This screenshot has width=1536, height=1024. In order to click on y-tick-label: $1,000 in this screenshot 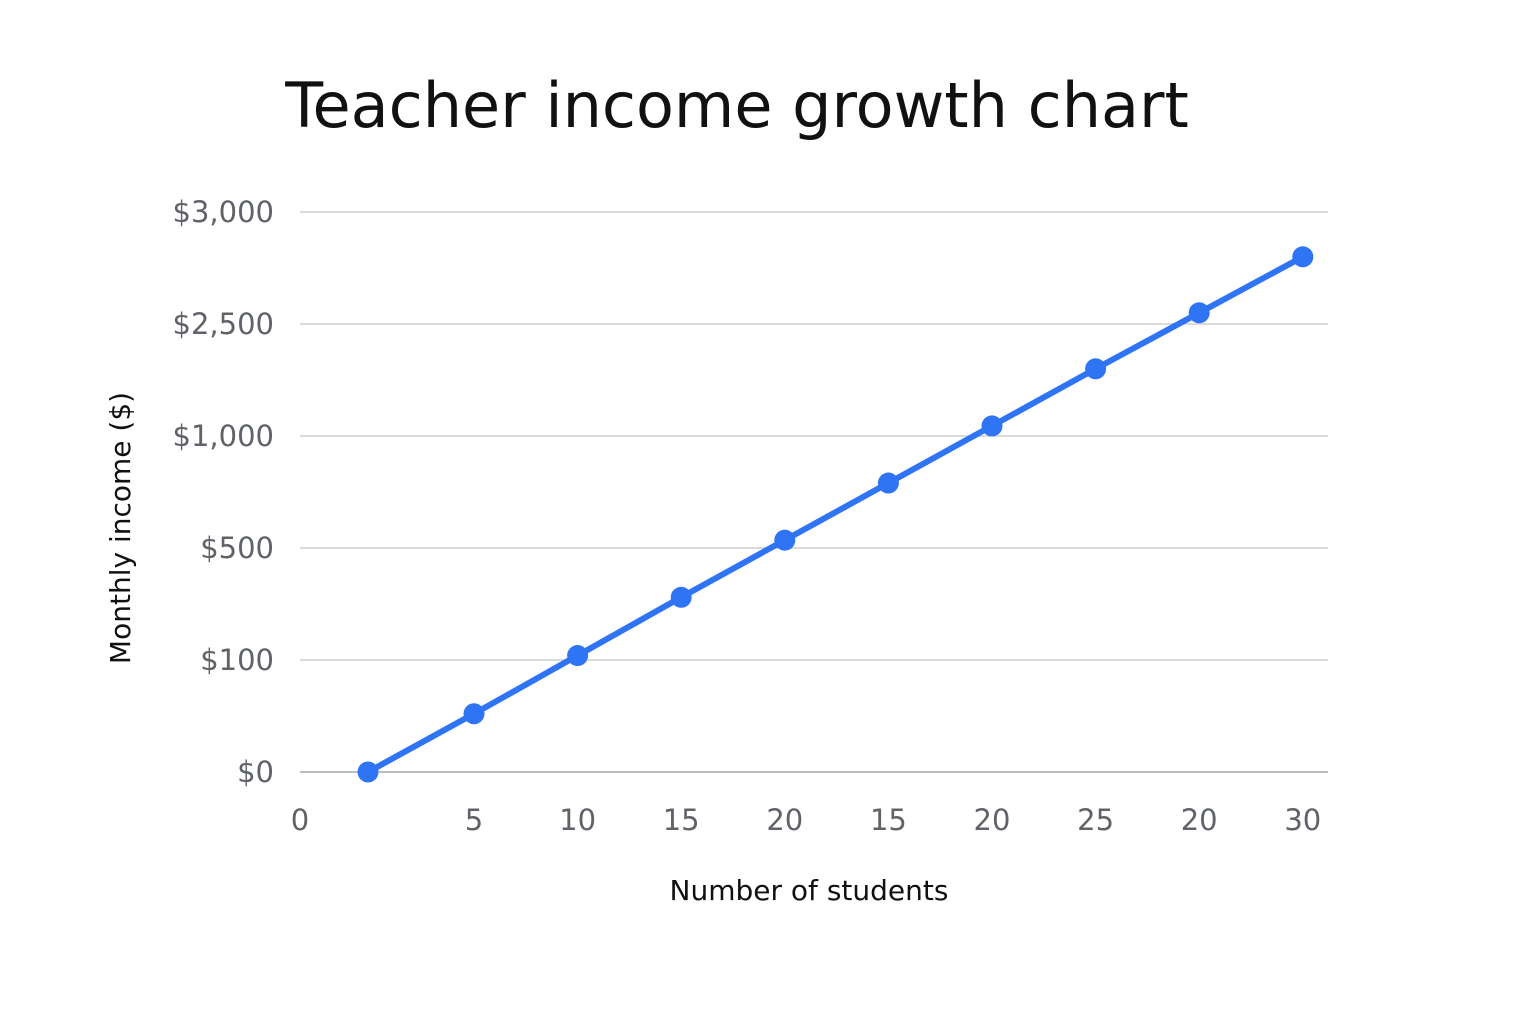, I will do `click(223, 436)`.